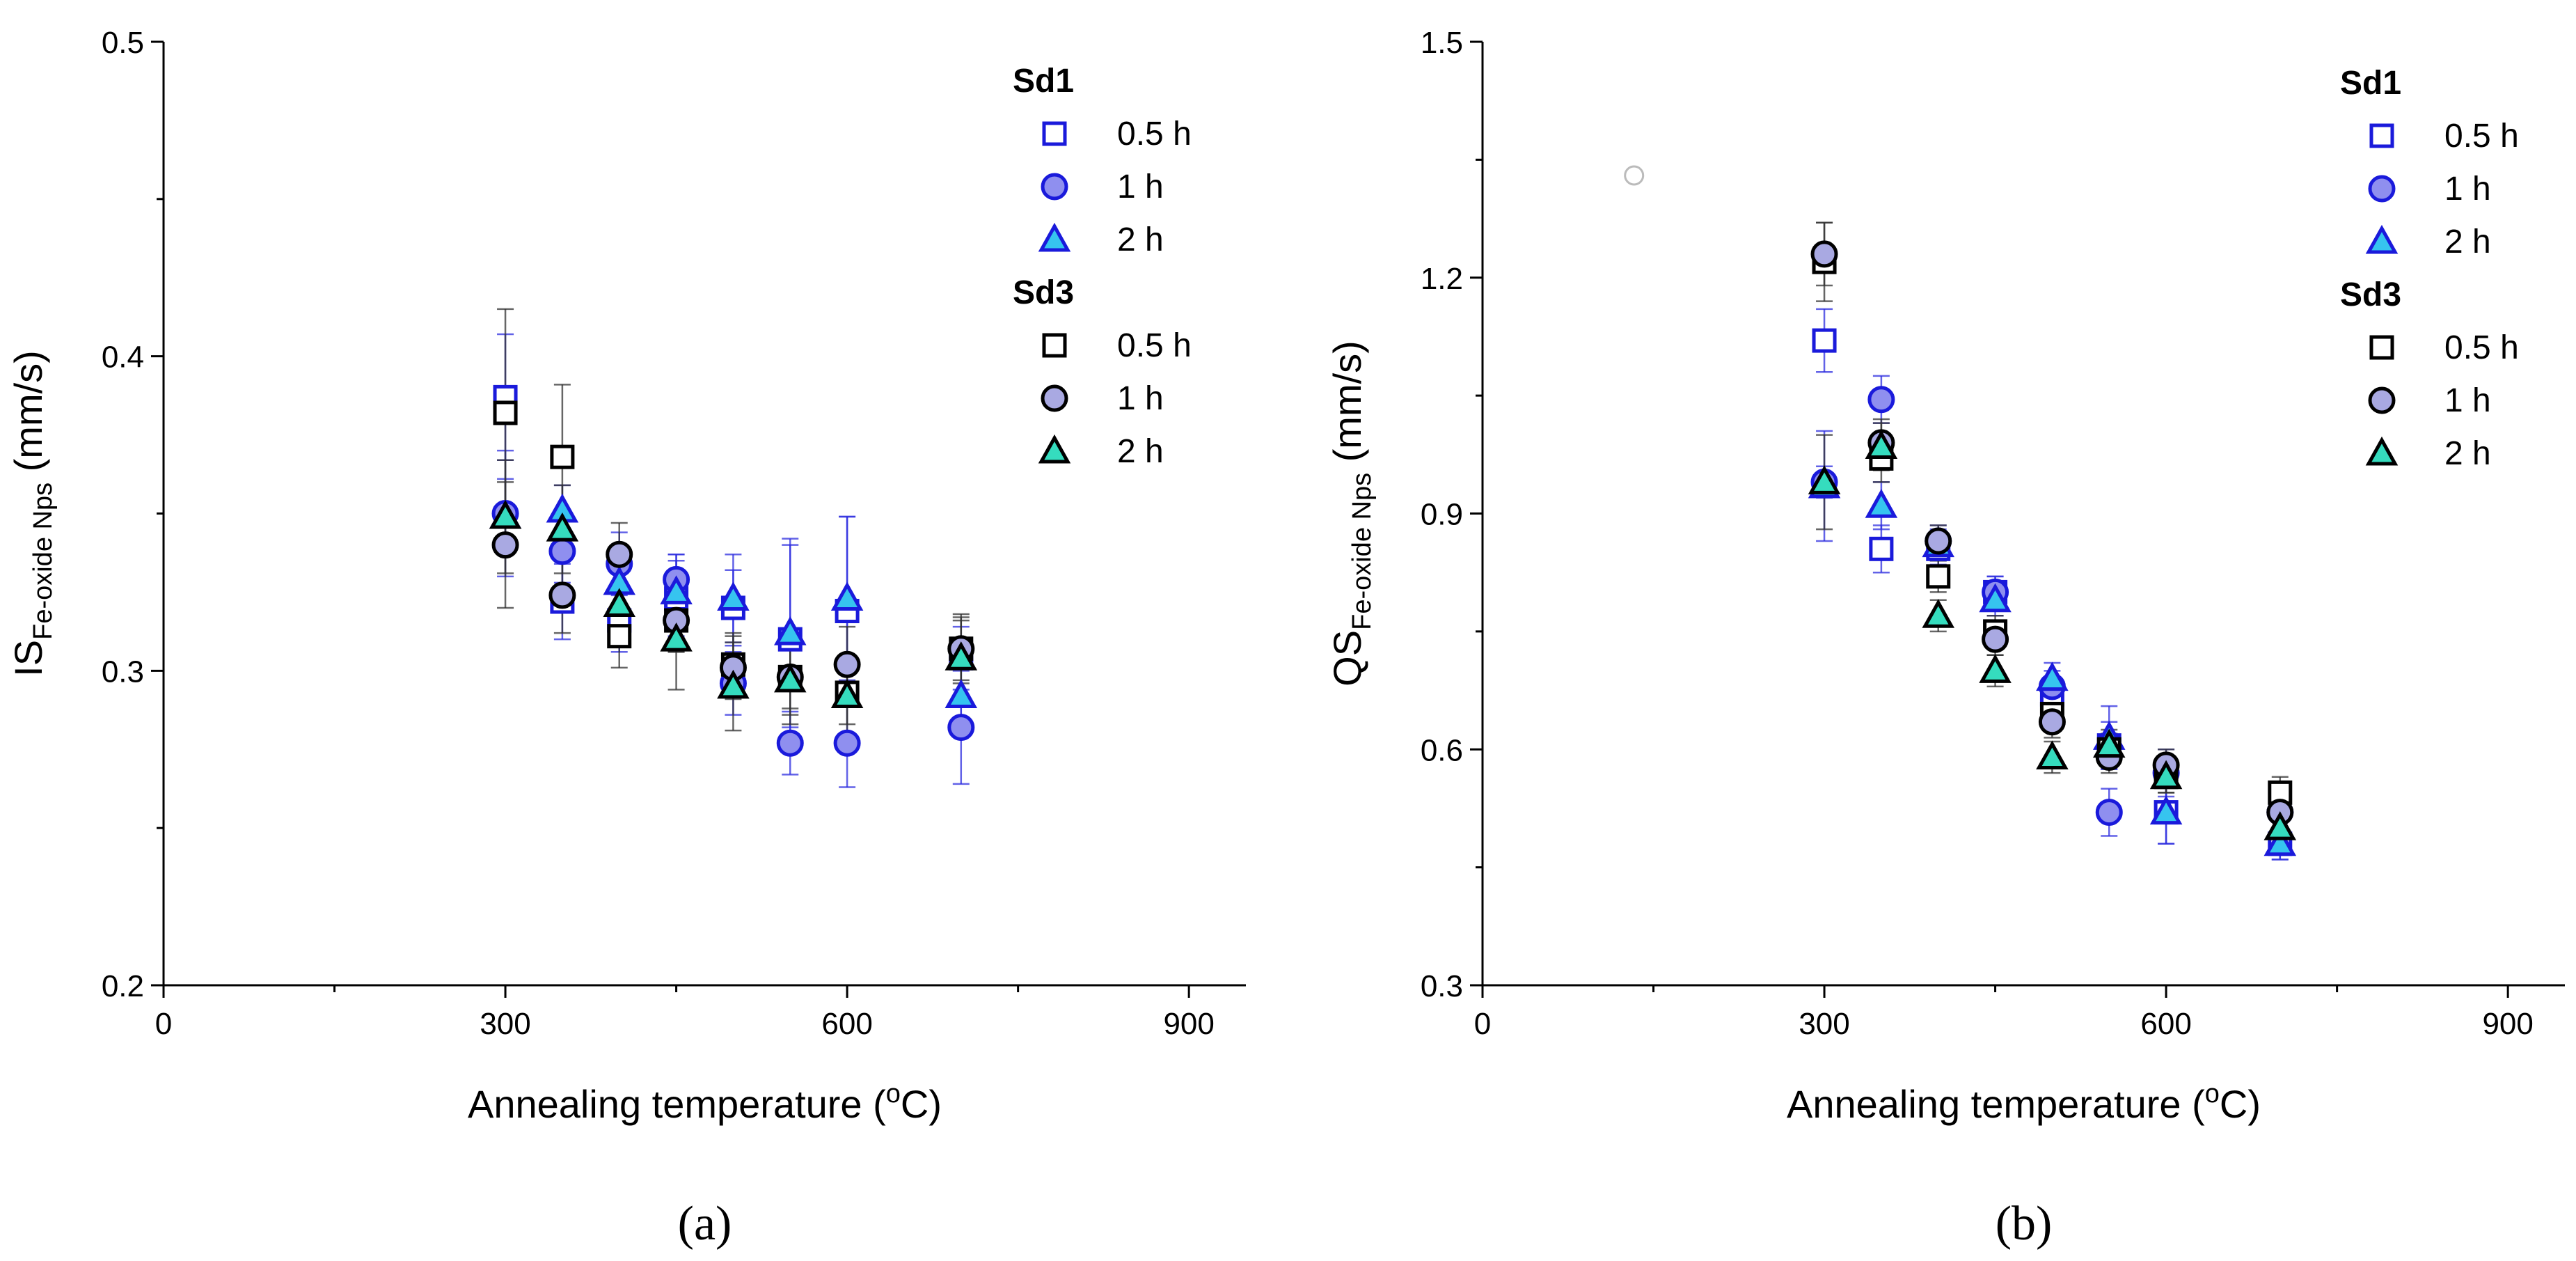 This screenshot has width=2576, height=1261. Describe the element at coordinates (1442, 279) in the screenshot. I see `y-tick-label: 1.2` at that location.